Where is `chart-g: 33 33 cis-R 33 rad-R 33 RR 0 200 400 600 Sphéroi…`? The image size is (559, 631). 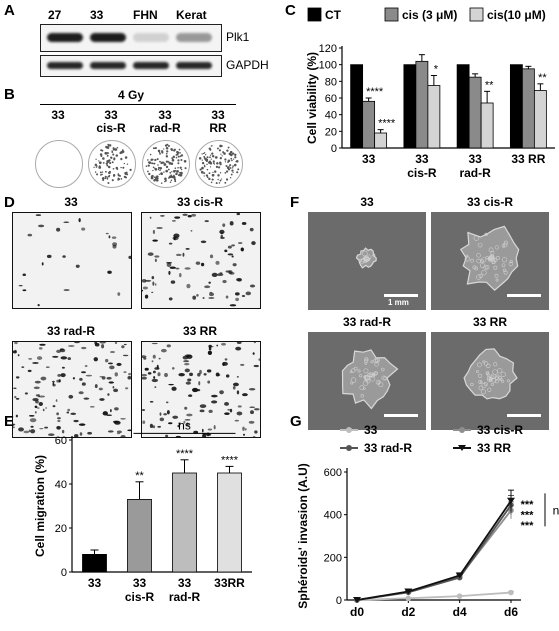 chart-g: 33 33 cis-R 33 rad-R 33 RR 0 200 400 600 Sphéroi… is located at coordinates (427, 521).